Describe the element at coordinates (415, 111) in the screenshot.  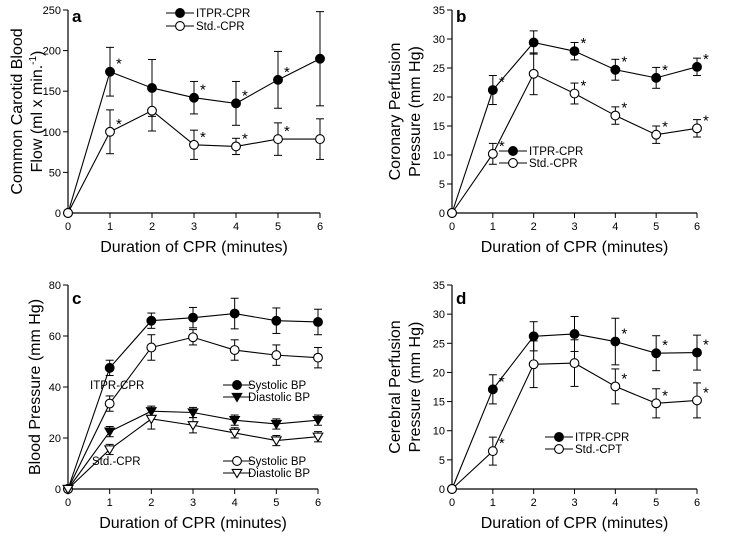
I see `y-axis-title-line: Pressure (mm Hg)` at that location.